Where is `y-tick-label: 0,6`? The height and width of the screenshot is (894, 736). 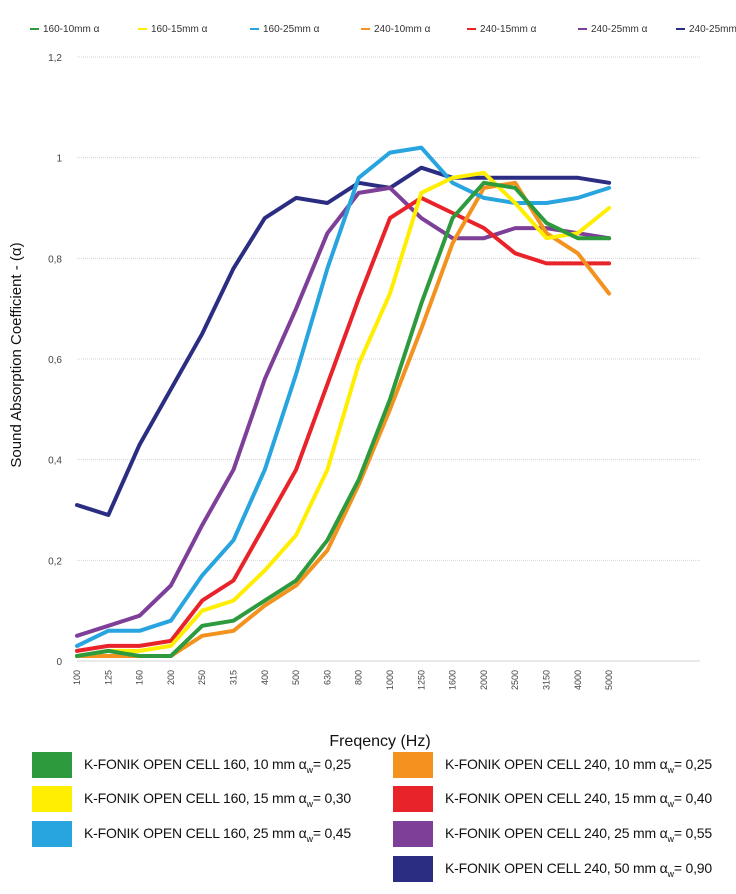 y-tick-label: 0,6 is located at coordinates (55, 360).